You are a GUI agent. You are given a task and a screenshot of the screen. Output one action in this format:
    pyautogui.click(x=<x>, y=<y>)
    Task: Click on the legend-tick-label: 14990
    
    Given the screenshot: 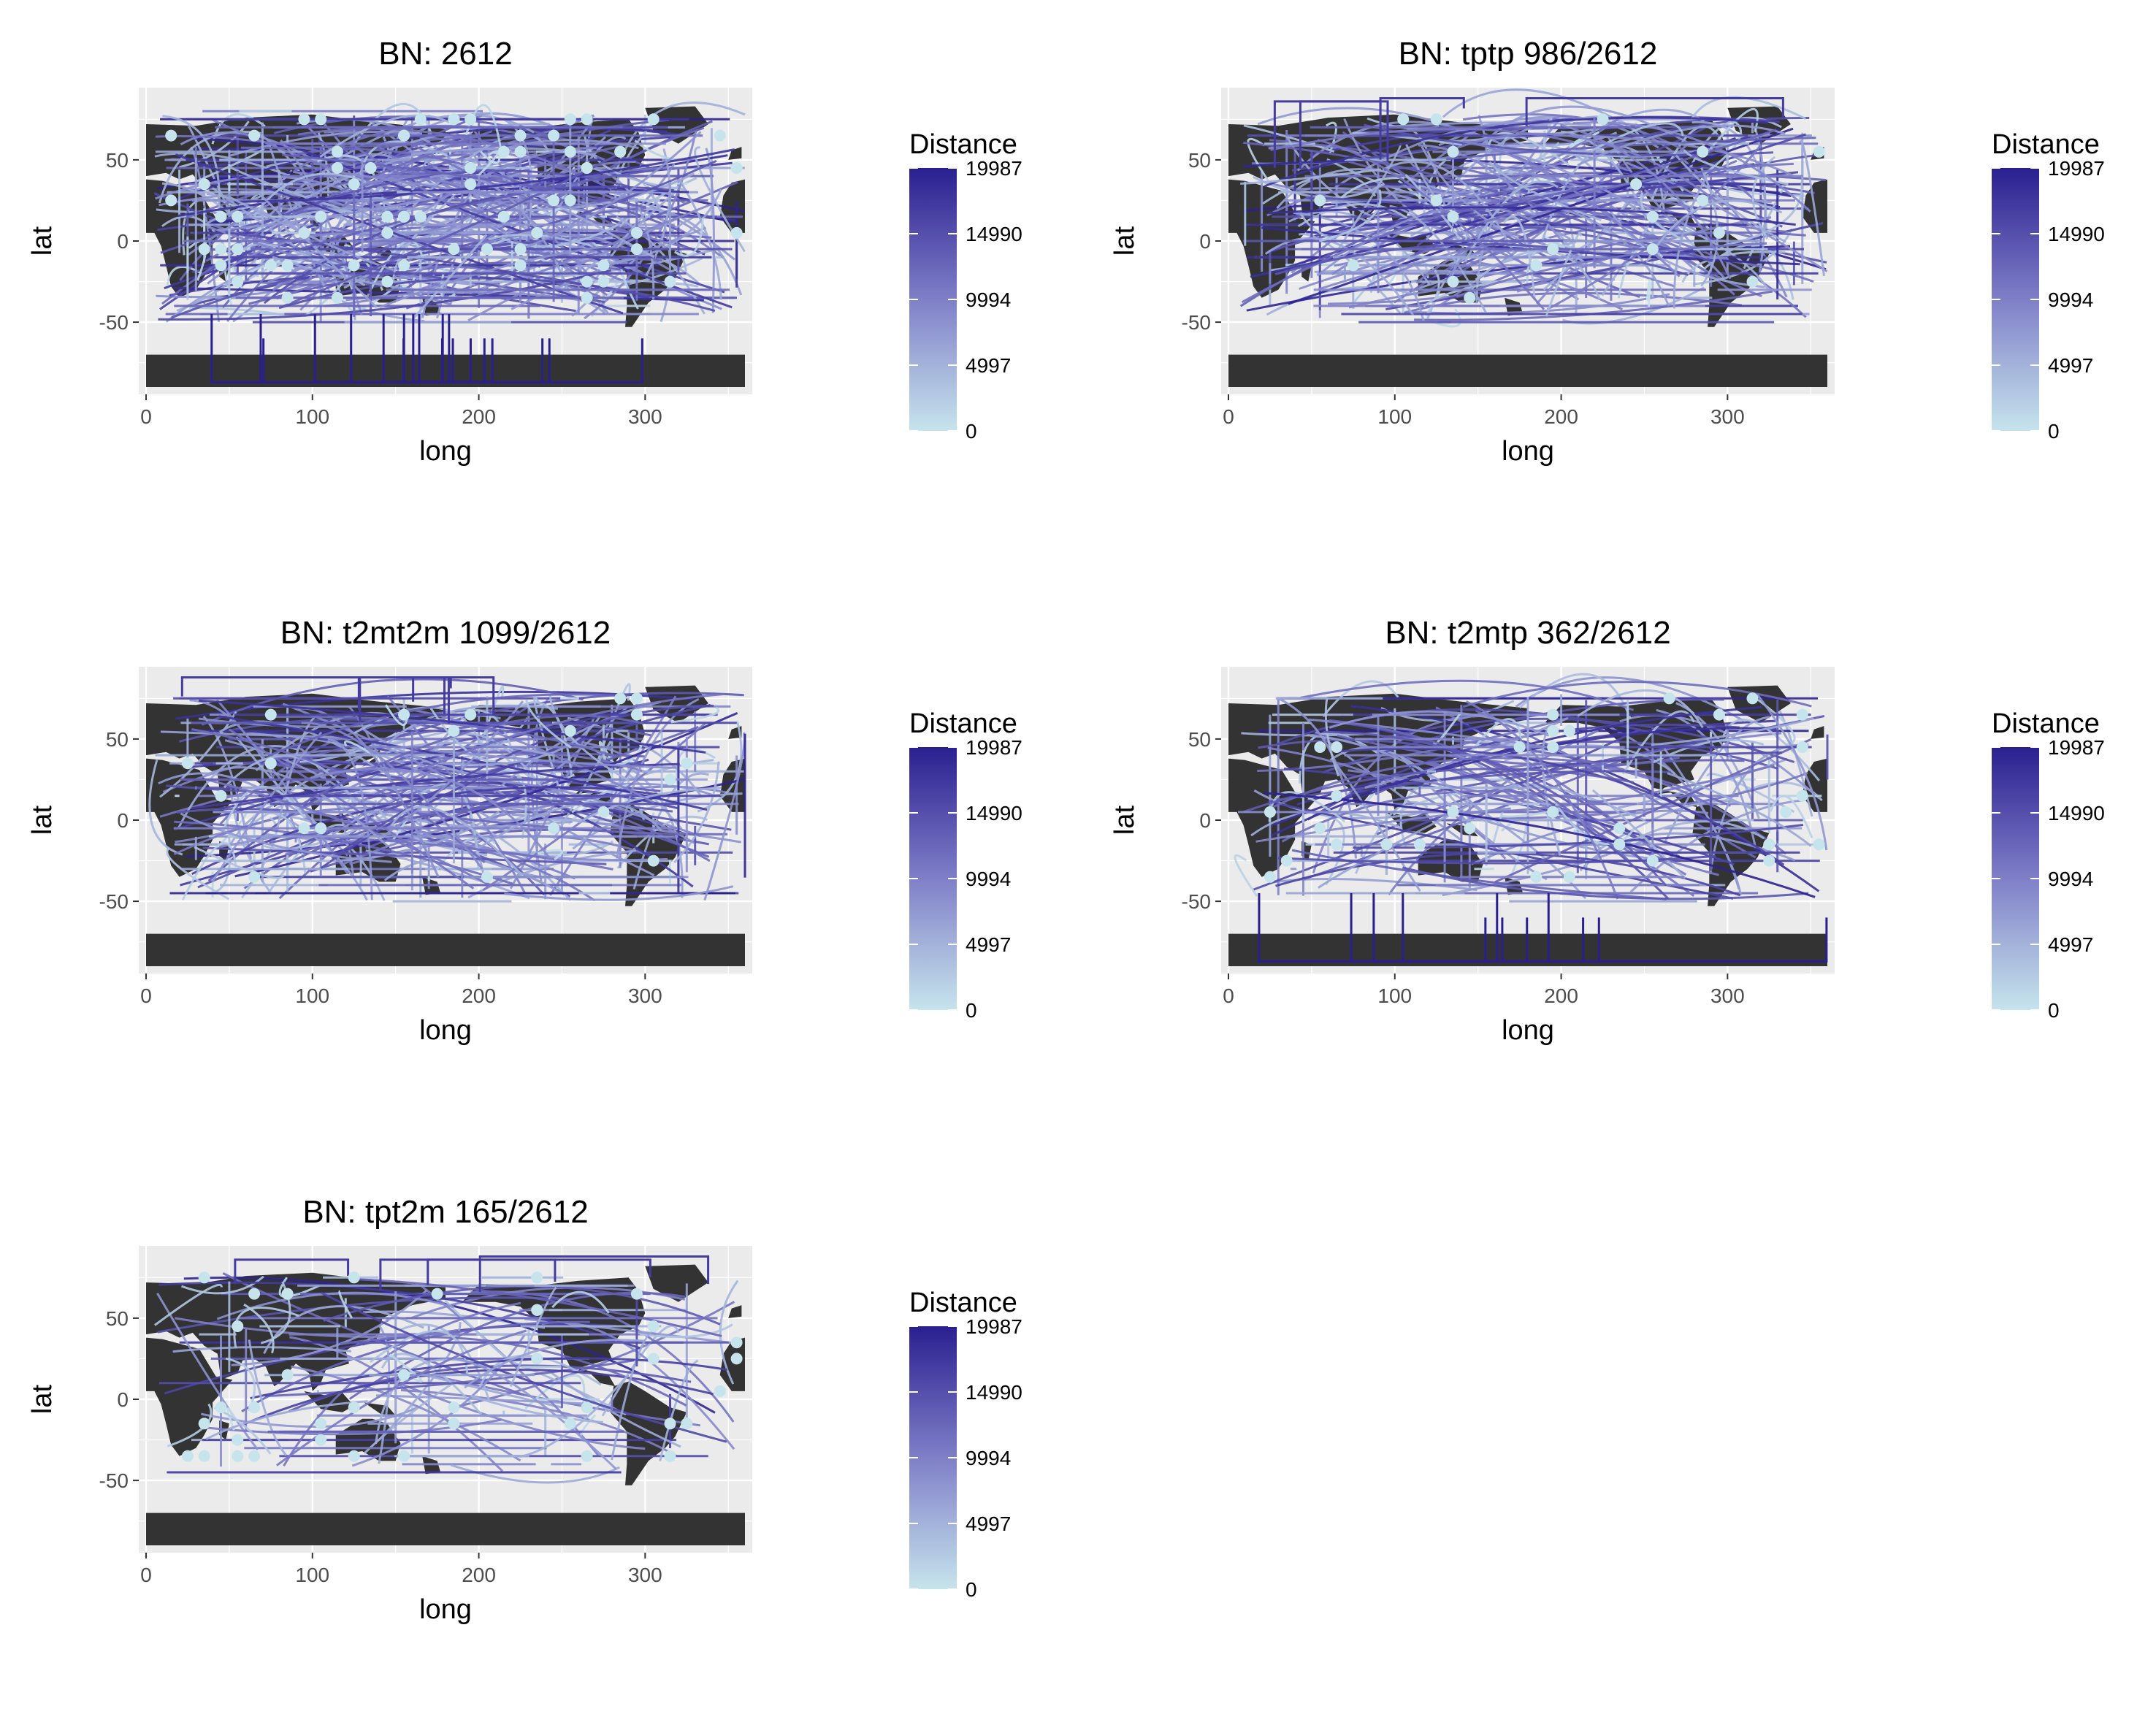 What is the action you would take?
    pyautogui.click(x=994, y=1392)
    